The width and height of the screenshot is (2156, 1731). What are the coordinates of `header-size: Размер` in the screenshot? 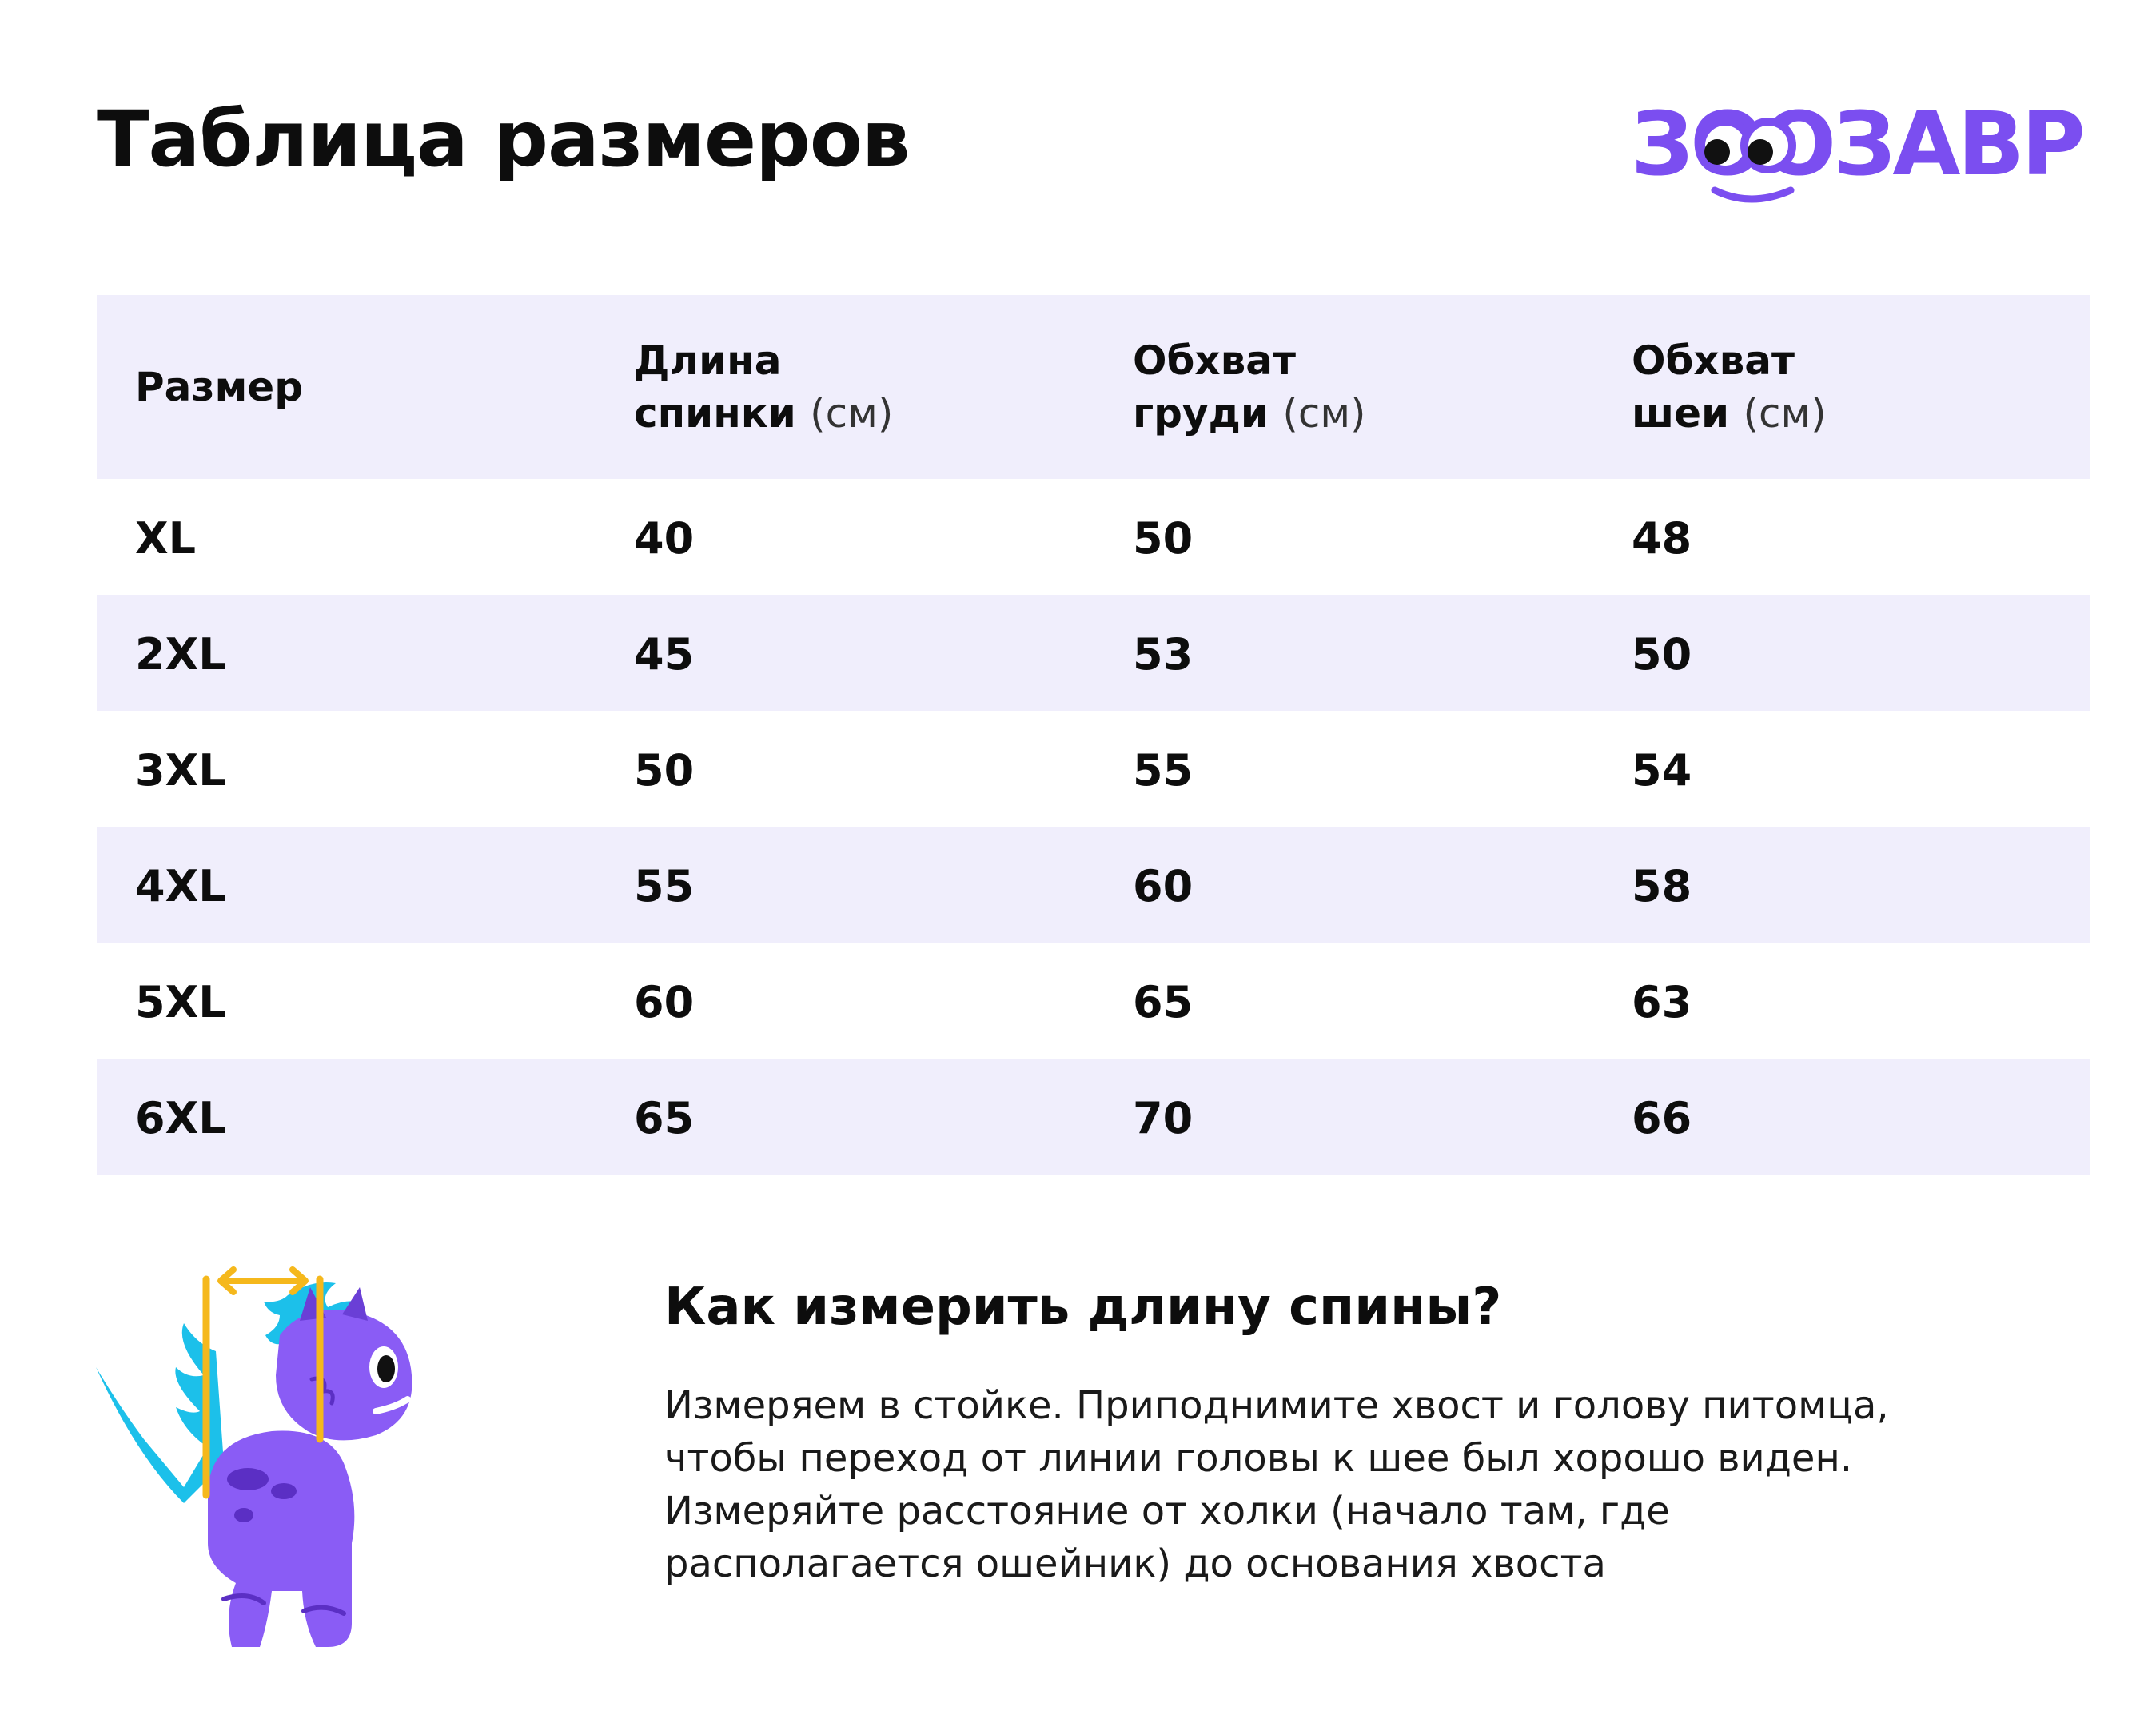 It's located at (220, 387).